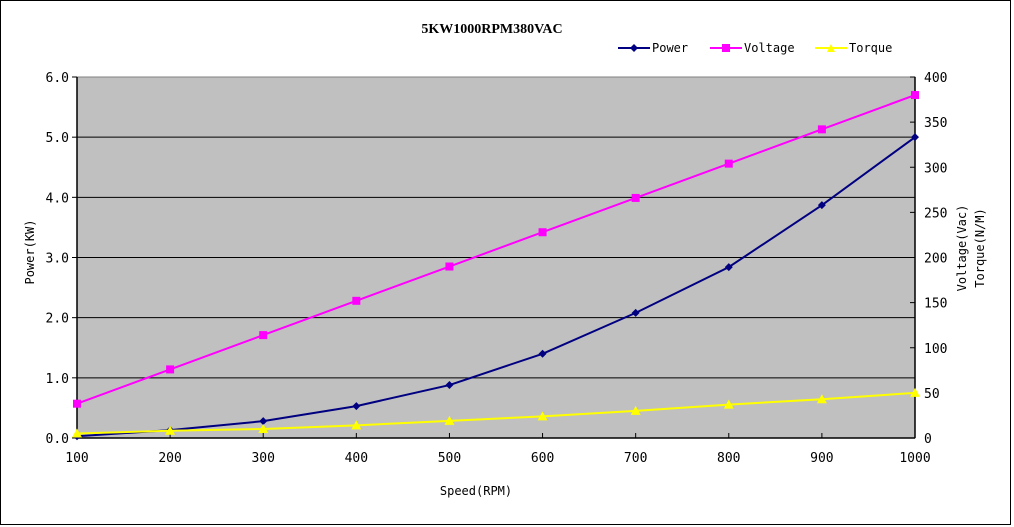 The width and height of the screenshot is (1014, 527). Describe the element at coordinates (935, 123) in the screenshot. I see `y2-tick-label: 350` at that location.